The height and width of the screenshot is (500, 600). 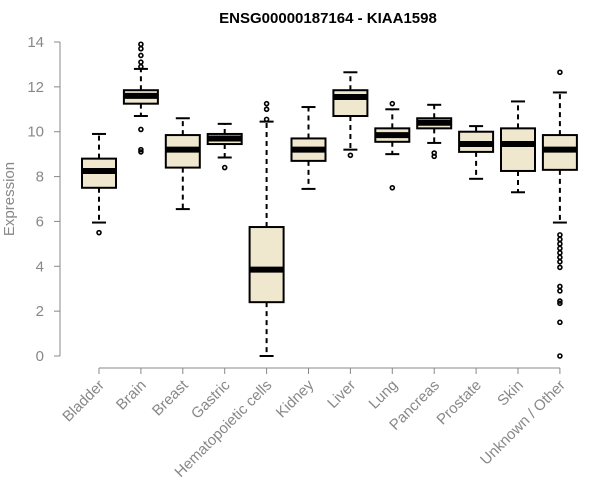 I want to click on y-tick-label: 8, so click(x=40, y=177).